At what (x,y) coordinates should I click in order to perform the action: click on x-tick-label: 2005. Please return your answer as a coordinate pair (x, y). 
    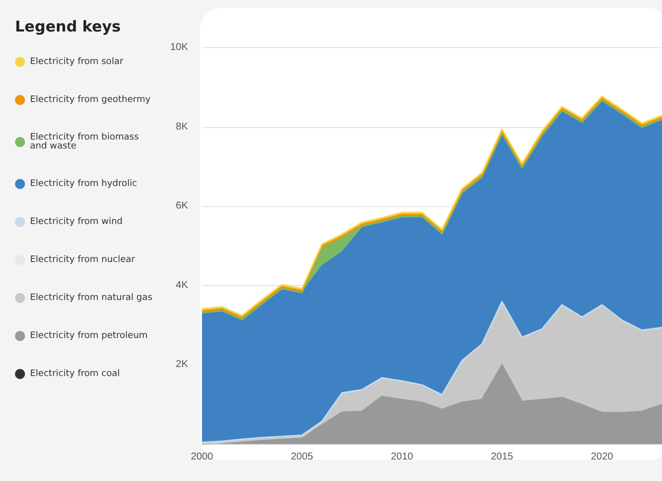
    Looking at the image, I should click on (302, 457).